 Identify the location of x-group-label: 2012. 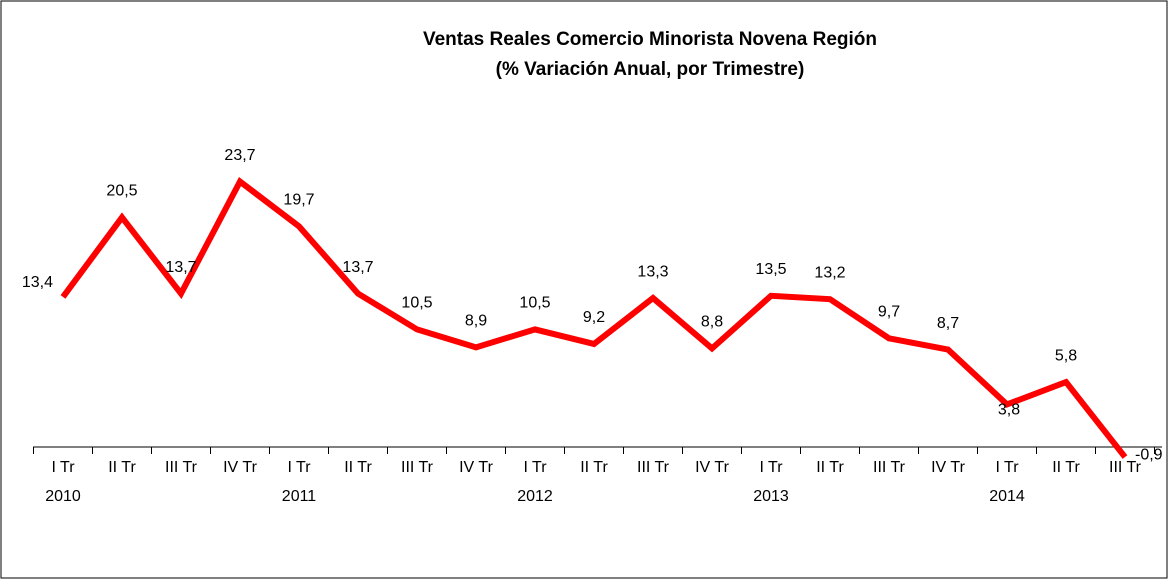
(535, 496).